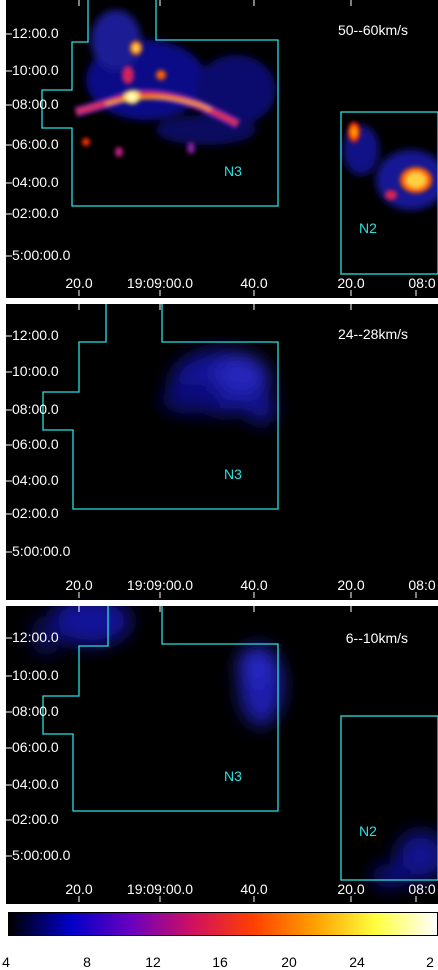 This screenshot has height=970, width=438. What do you see at coordinates (376, 638) in the screenshot?
I see `velocity-label: 6--10km/s` at bounding box center [376, 638].